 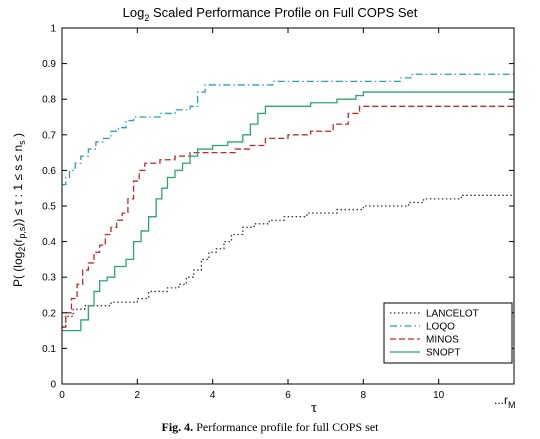 I want to click on y-tick-label: 0.6, so click(x=49, y=171).